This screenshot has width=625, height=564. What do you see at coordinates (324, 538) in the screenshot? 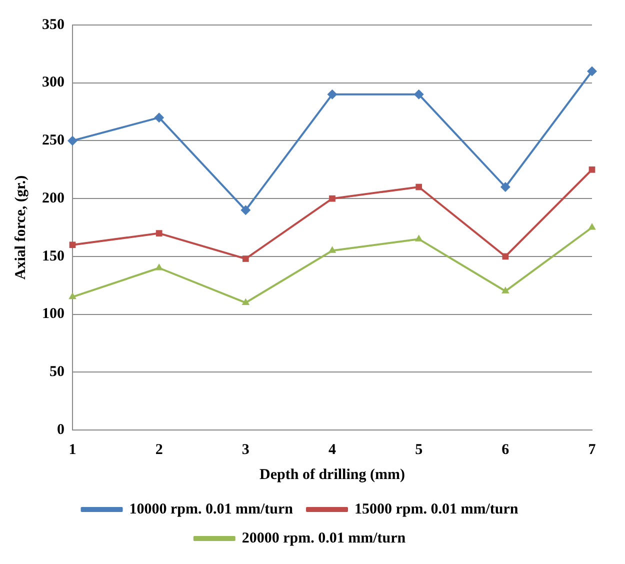
I see `legend-label: 20000 rpm. 0.01 mm/turn` at bounding box center [324, 538].